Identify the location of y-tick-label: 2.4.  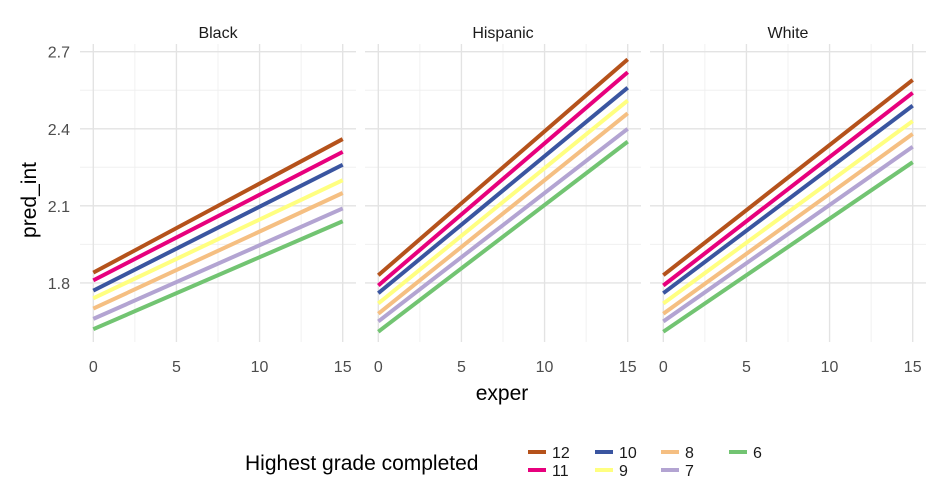
(59, 130).